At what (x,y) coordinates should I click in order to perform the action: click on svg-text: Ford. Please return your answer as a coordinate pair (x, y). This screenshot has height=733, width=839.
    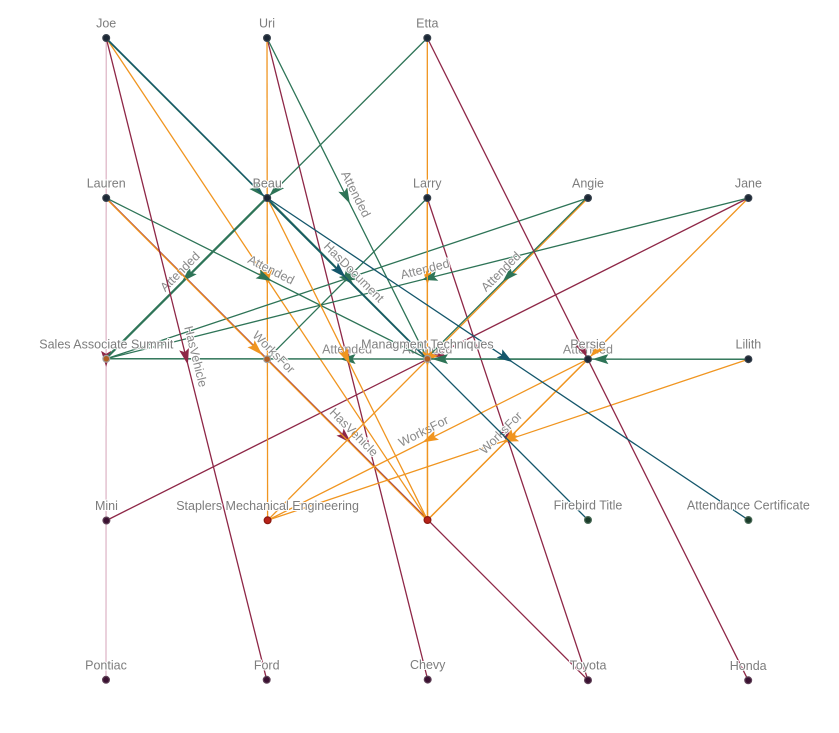
    Looking at the image, I should click on (267, 665).